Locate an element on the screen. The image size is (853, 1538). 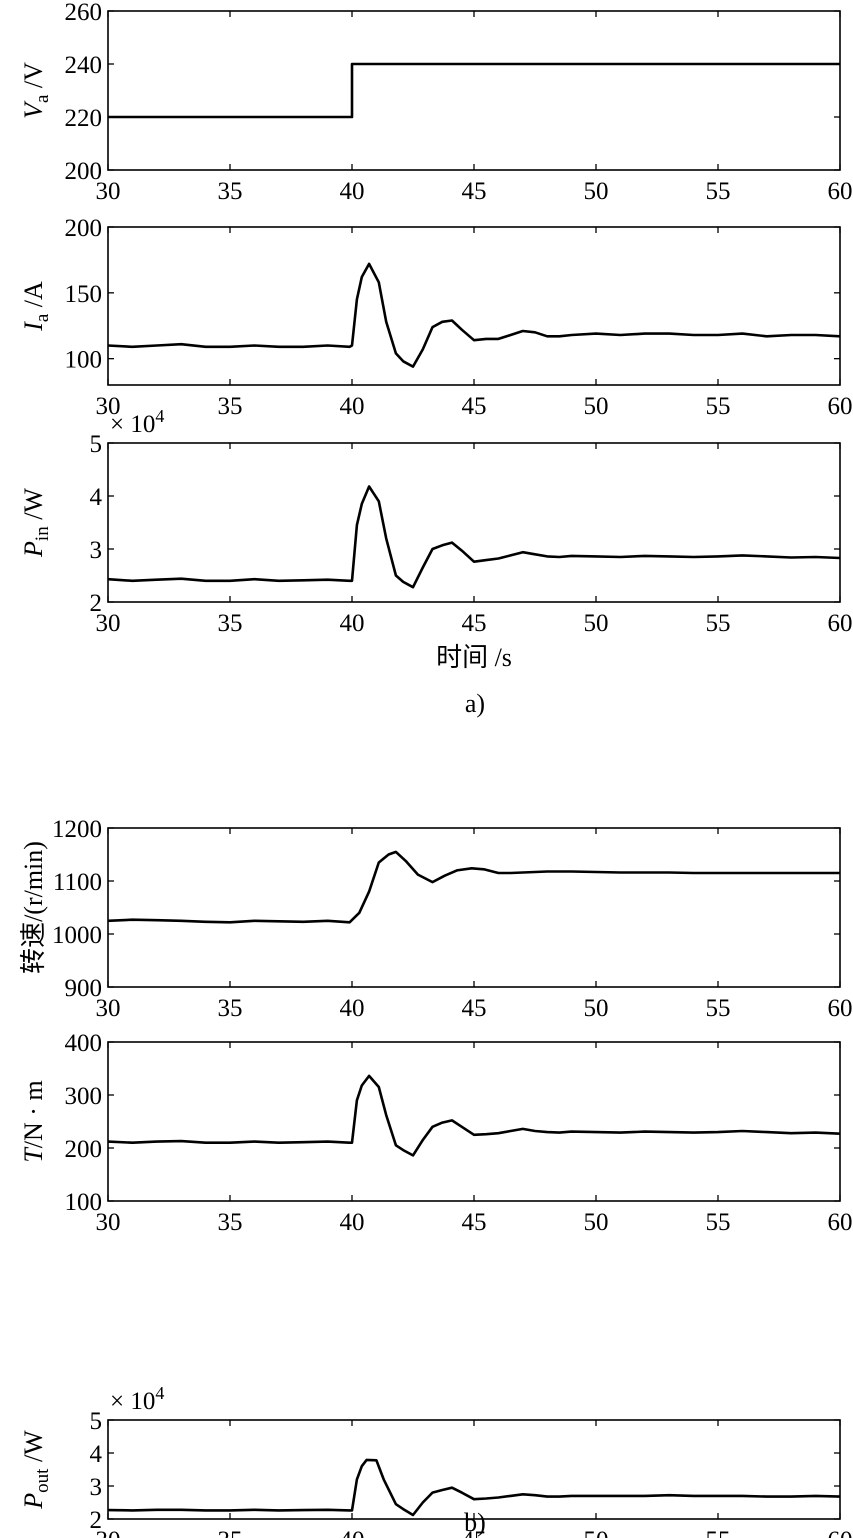
chart-panel-1: 30 35 40 45 50 55 60 200 220 240 260 Va /V is located at coordinates (436, 102).